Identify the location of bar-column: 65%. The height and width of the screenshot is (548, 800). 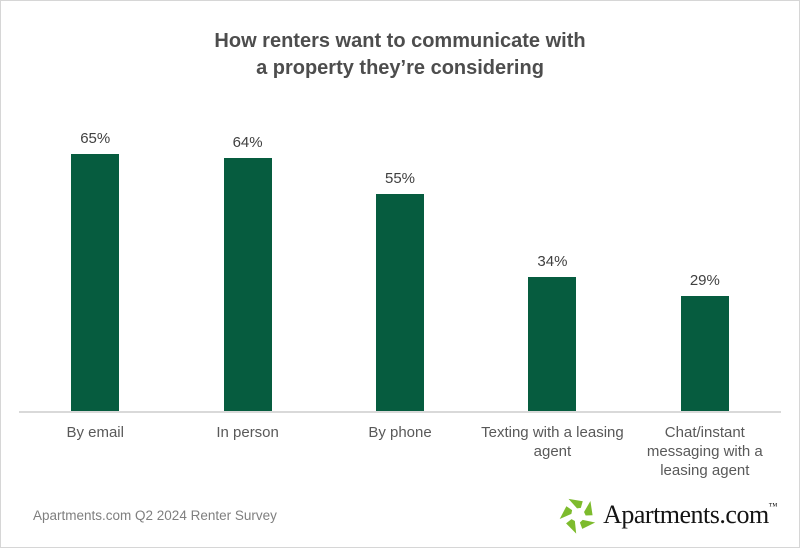
(95, 270).